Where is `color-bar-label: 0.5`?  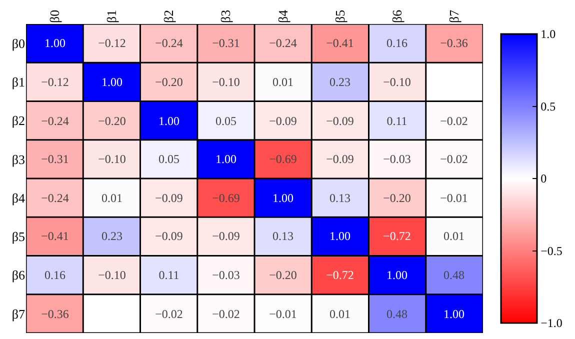 color-bar-label: 0.5 is located at coordinates (548, 106).